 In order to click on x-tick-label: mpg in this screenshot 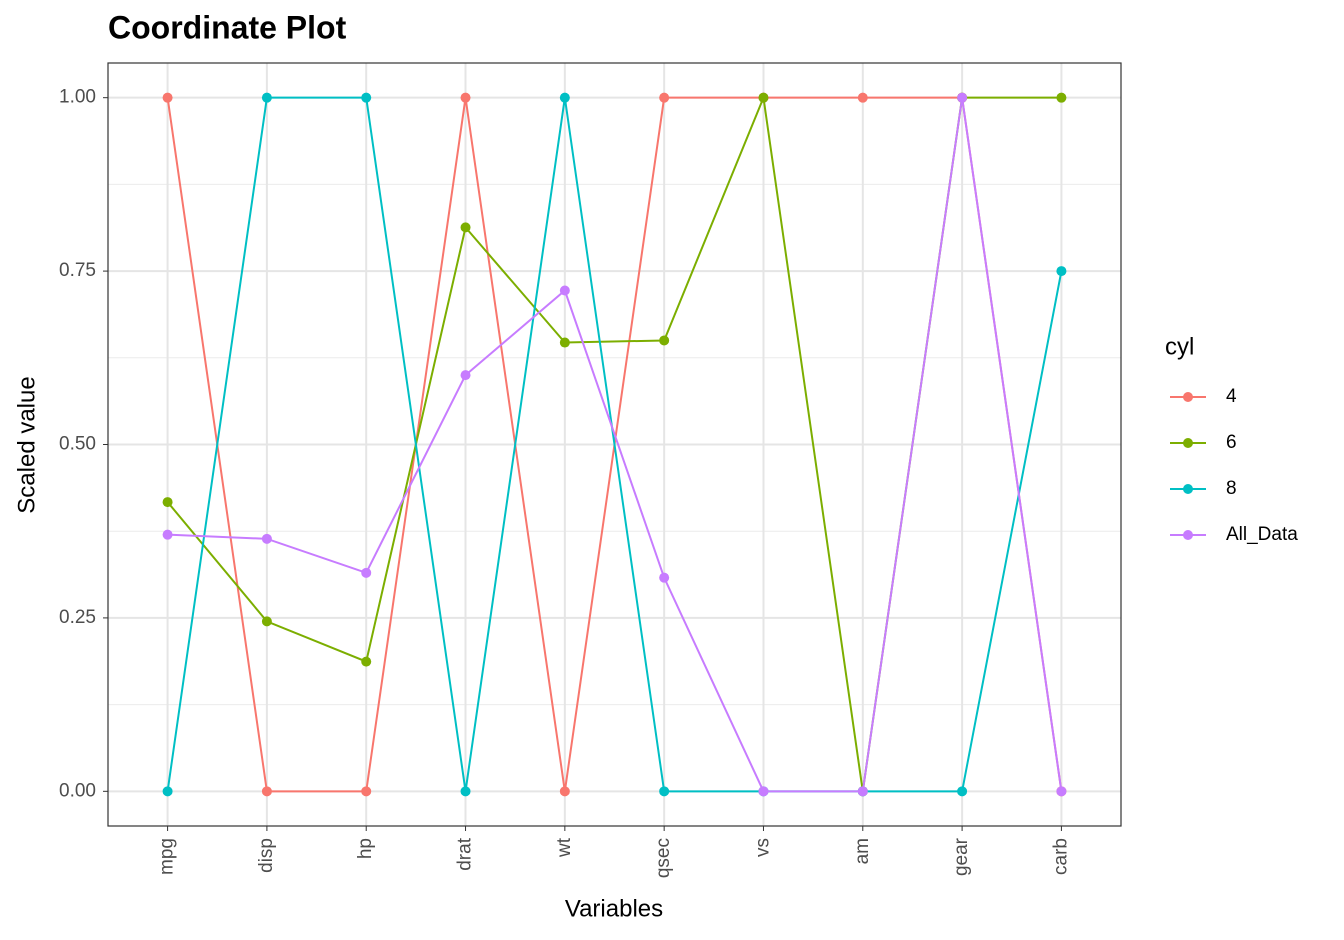, I will do `click(167, 856)`.